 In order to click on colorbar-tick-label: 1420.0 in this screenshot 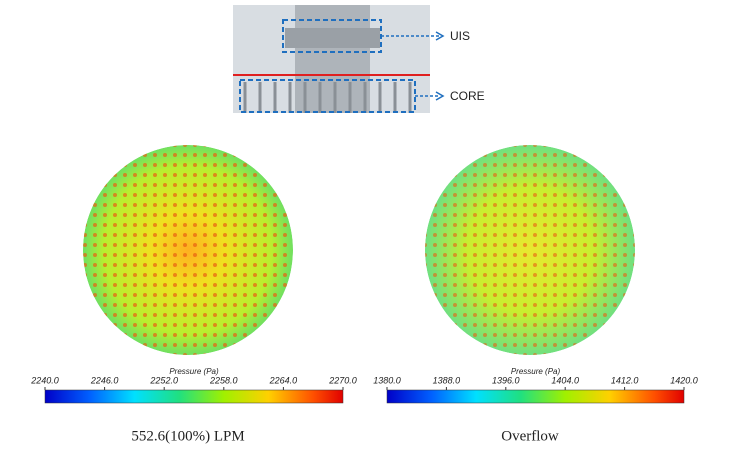, I will do `click(684, 380)`.